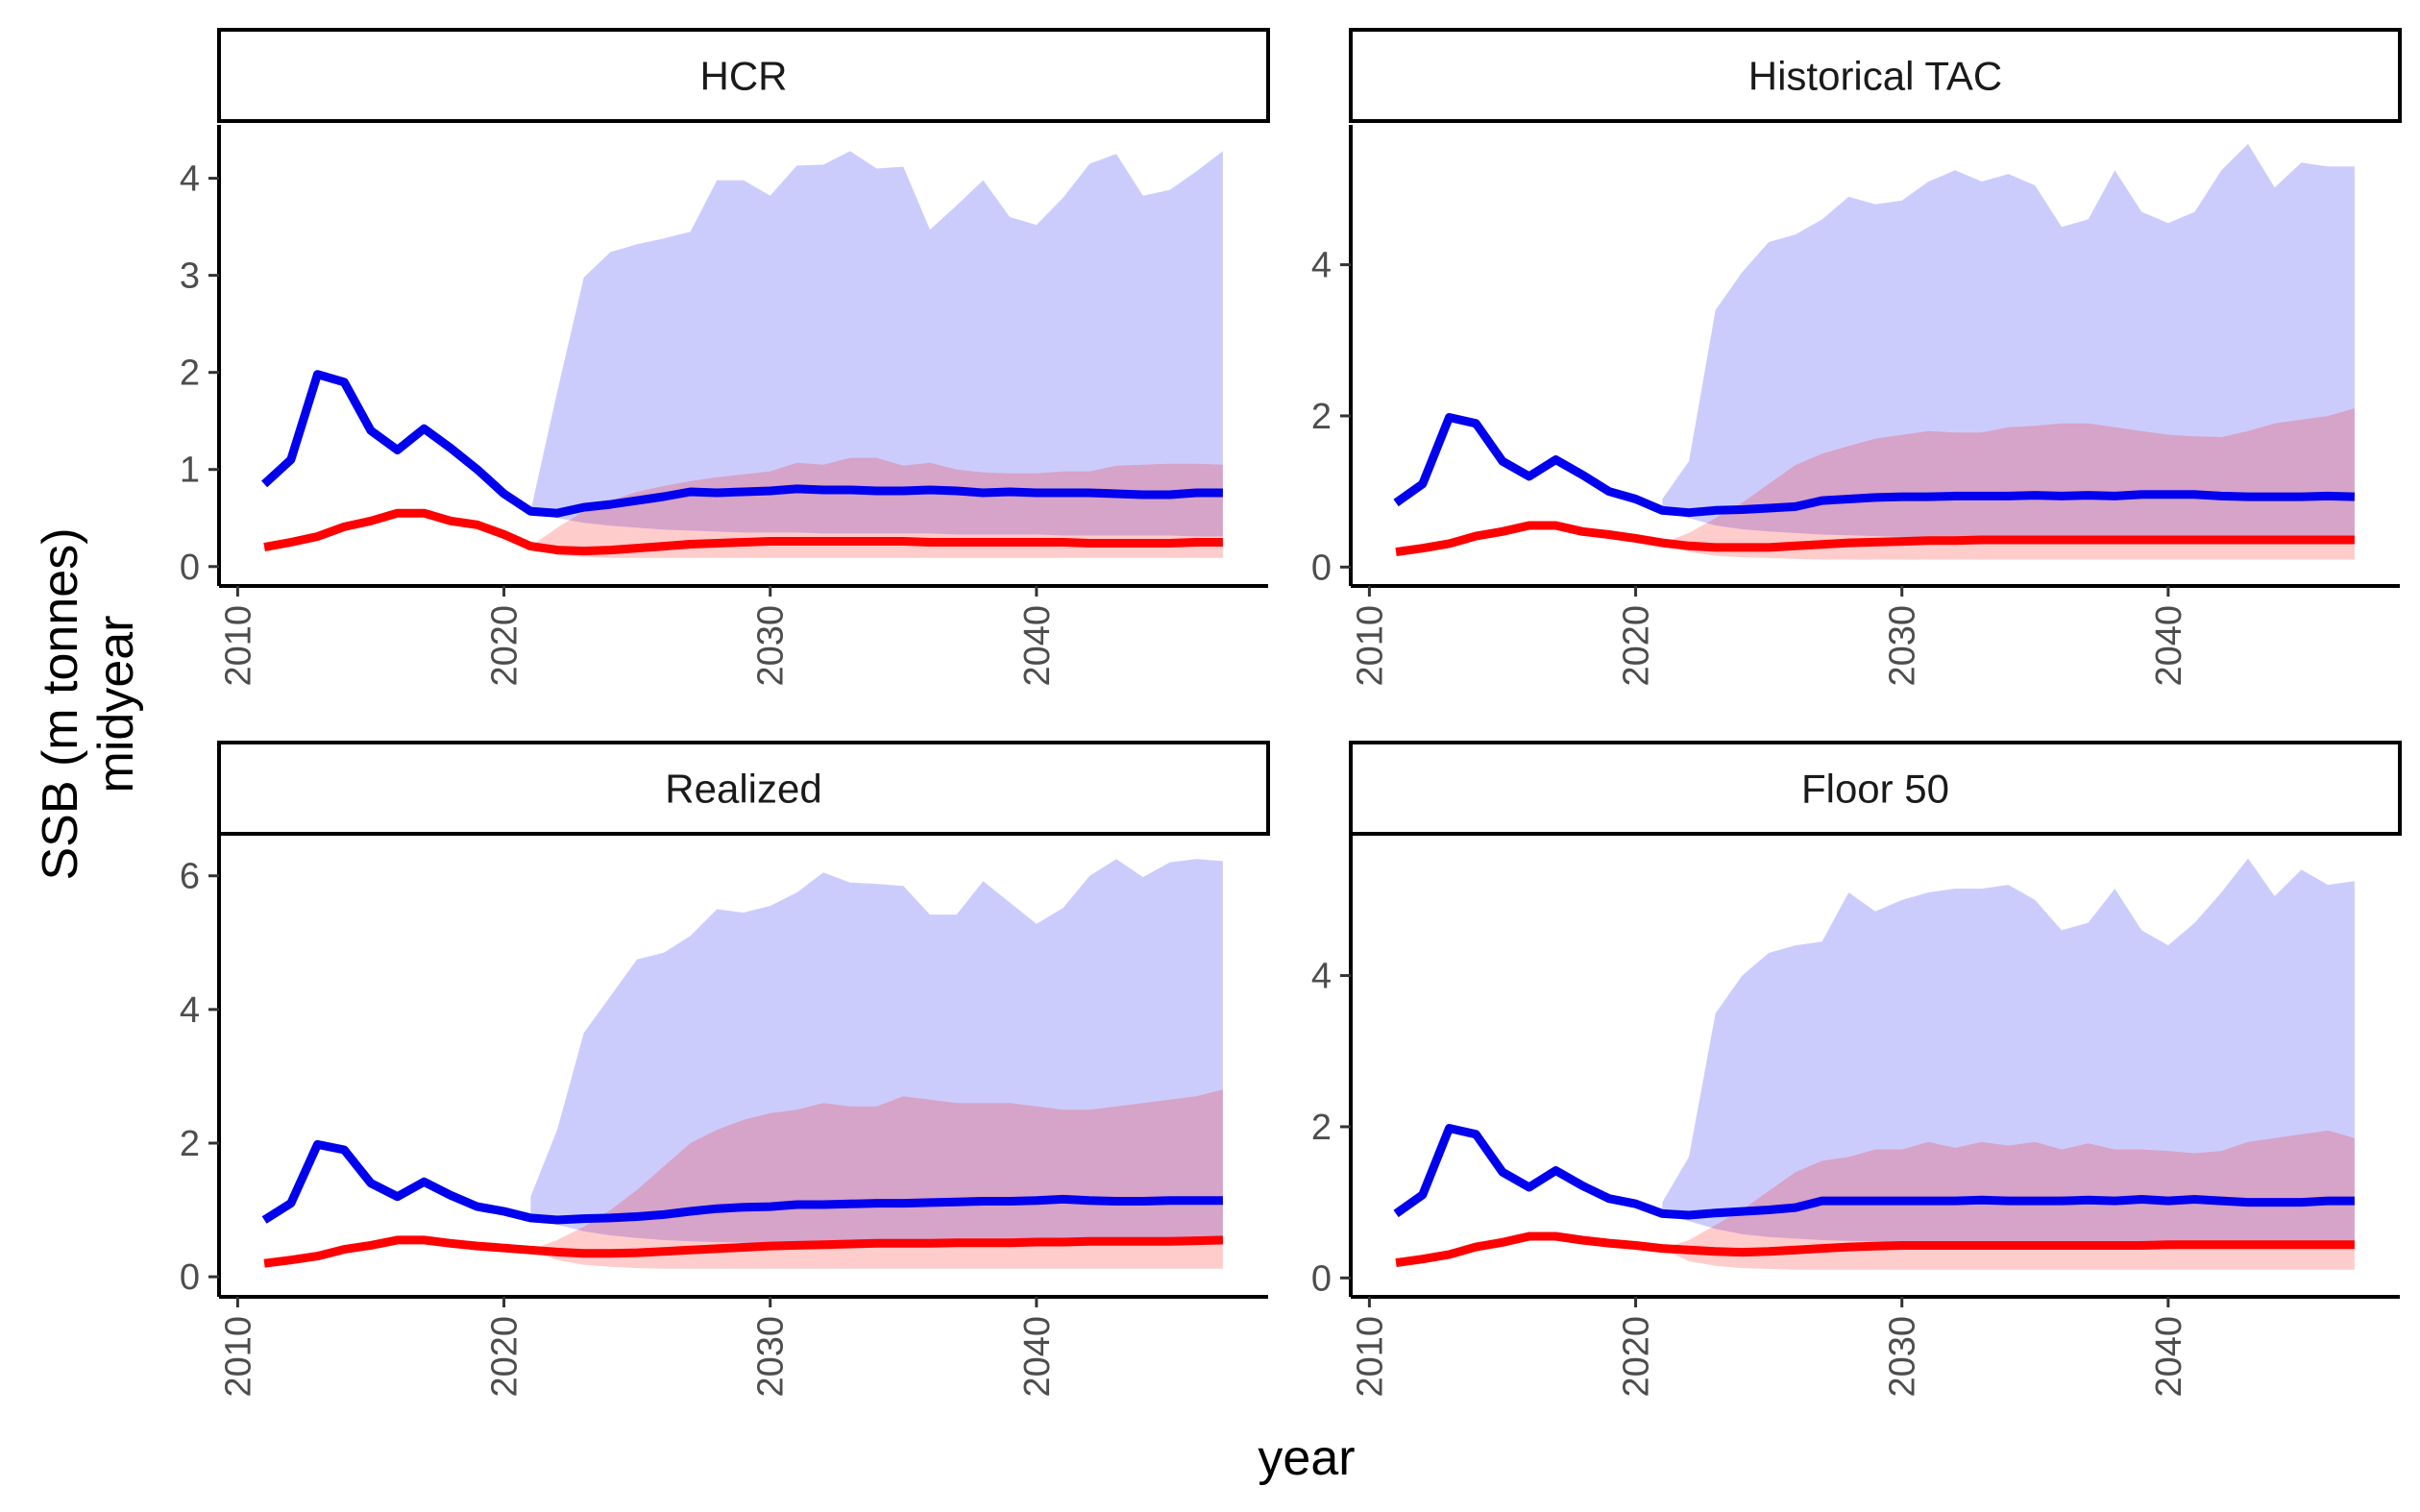 Image resolution: width=2420 pixels, height=1512 pixels. Describe the element at coordinates (190, 276) in the screenshot. I see `y-tick-label: 3` at that location.